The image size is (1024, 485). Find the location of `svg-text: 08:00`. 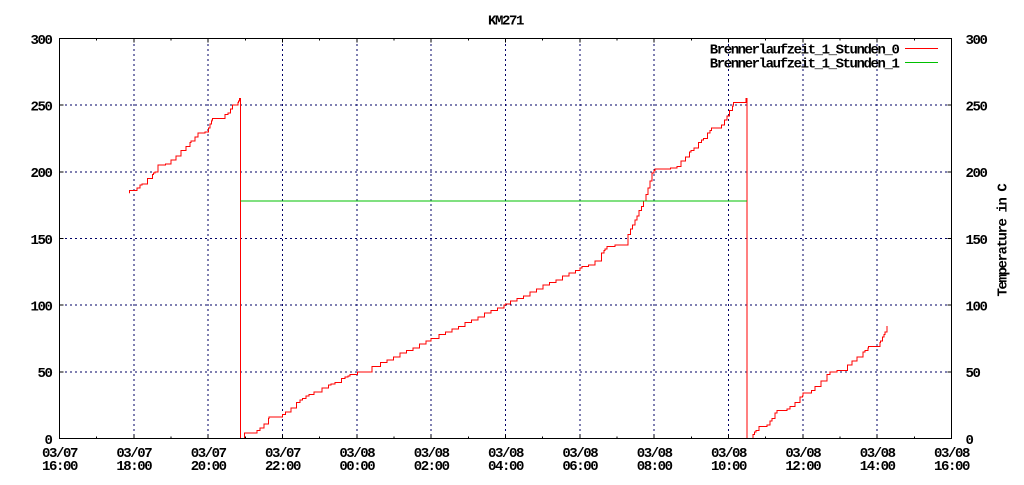

svg-text: 08:00 is located at coordinates (655, 467).